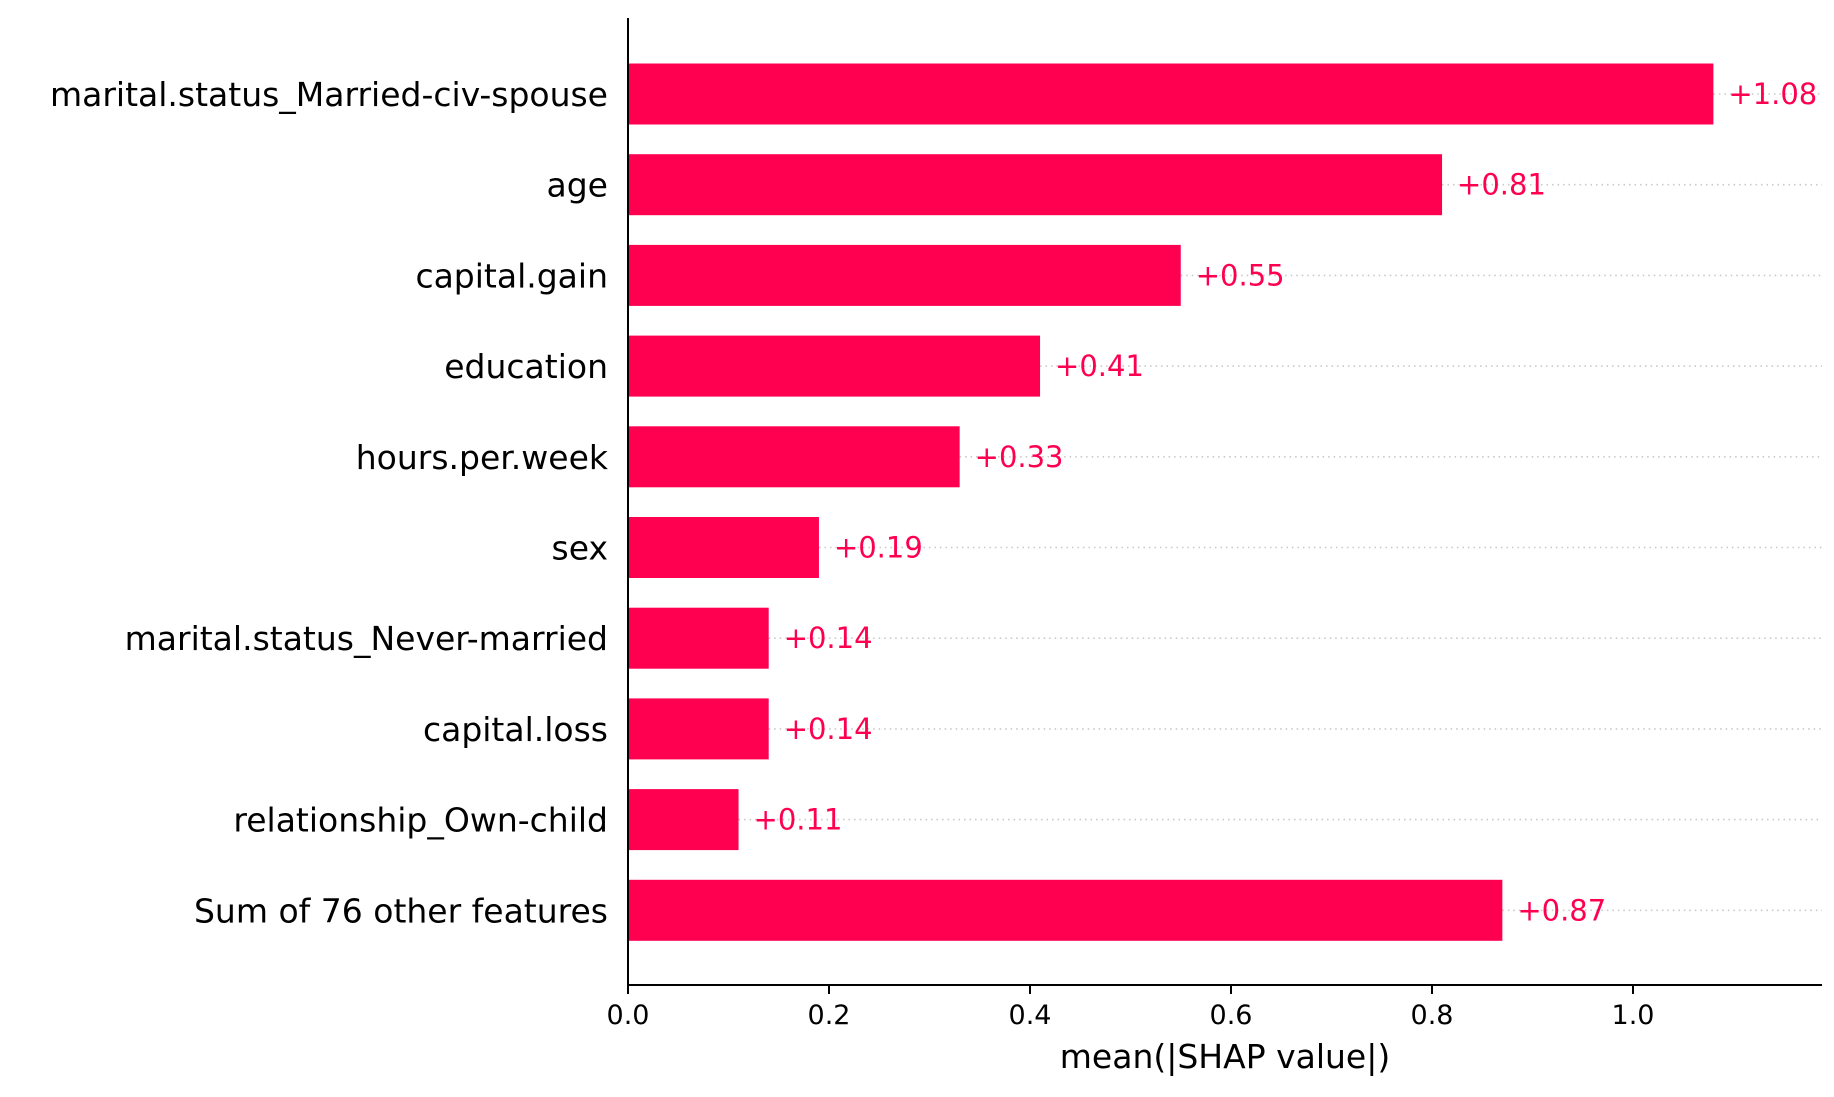 This screenshot has height=1097, width=1834. What do you see at coordinates (1633, 1015) in the screenshot?
I see `x-tick-label: 1.0` at bounding box center [1633, 1015].